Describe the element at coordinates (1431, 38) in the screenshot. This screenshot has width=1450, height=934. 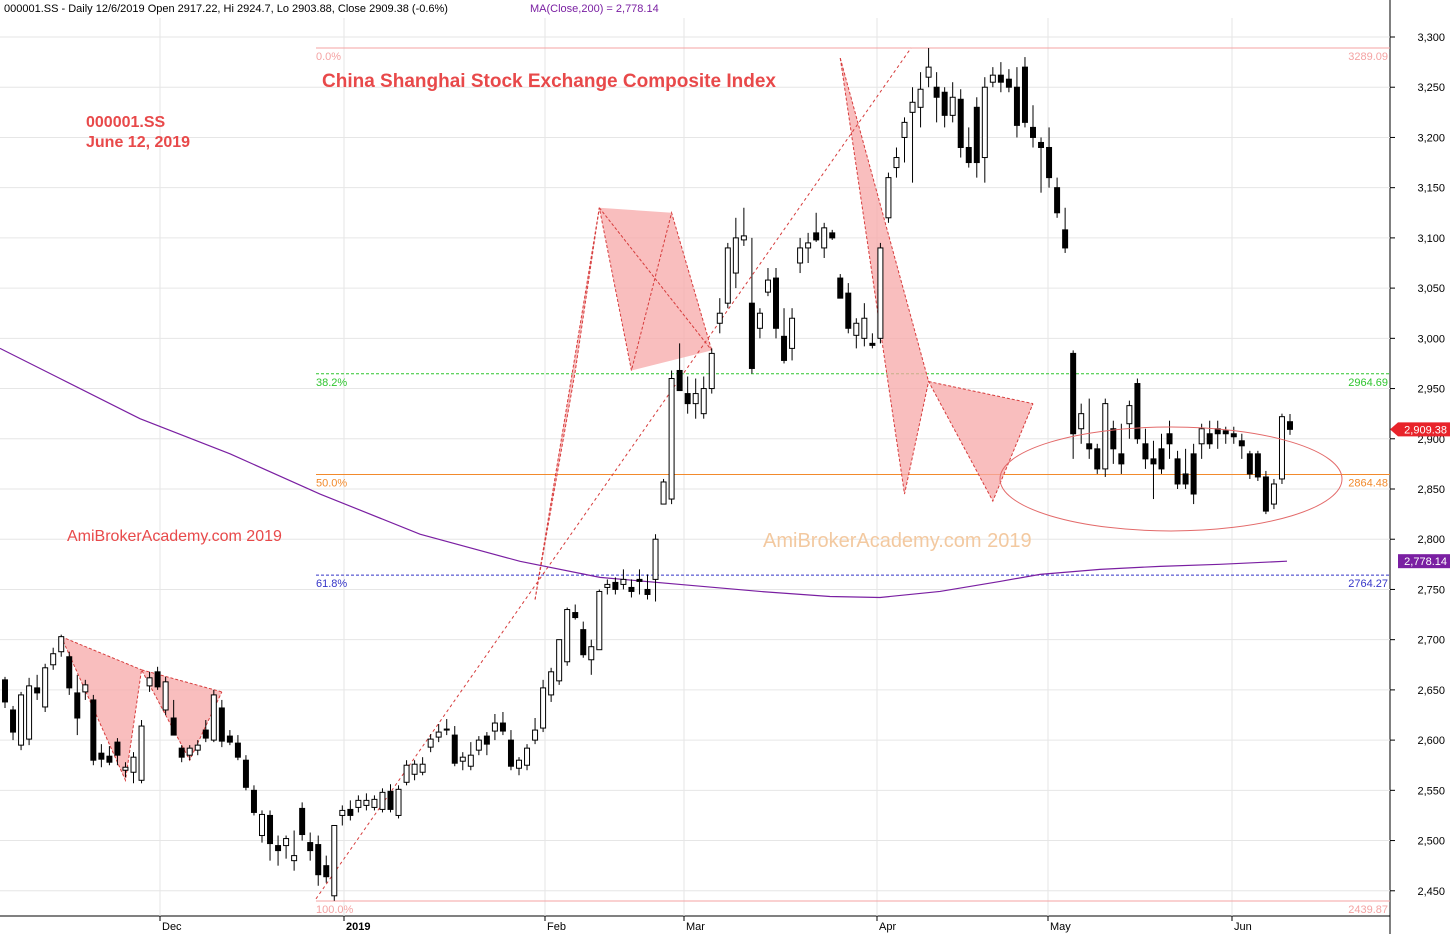
I see `y-tick-label: 3,300` at that location.